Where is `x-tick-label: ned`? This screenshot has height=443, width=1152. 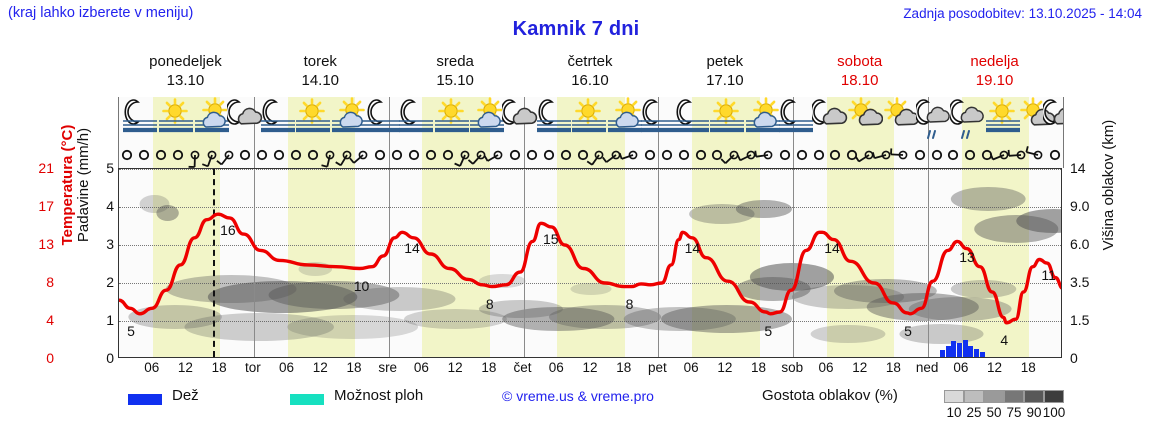 x-tick-label: ned is located at coordinates (927, 367).